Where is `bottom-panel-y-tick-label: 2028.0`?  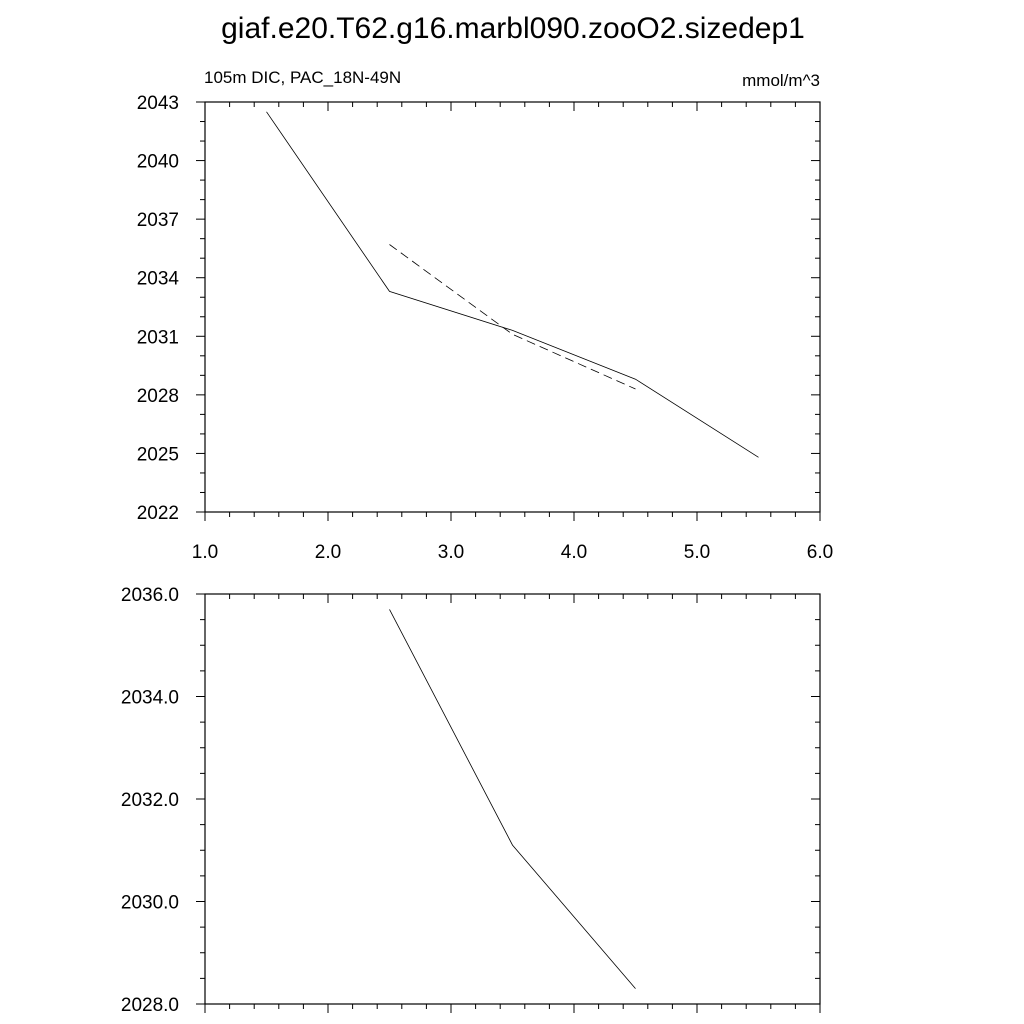 bottom-panel-y-tick-label: 2028.0 is located at coordinates (150, 1005).